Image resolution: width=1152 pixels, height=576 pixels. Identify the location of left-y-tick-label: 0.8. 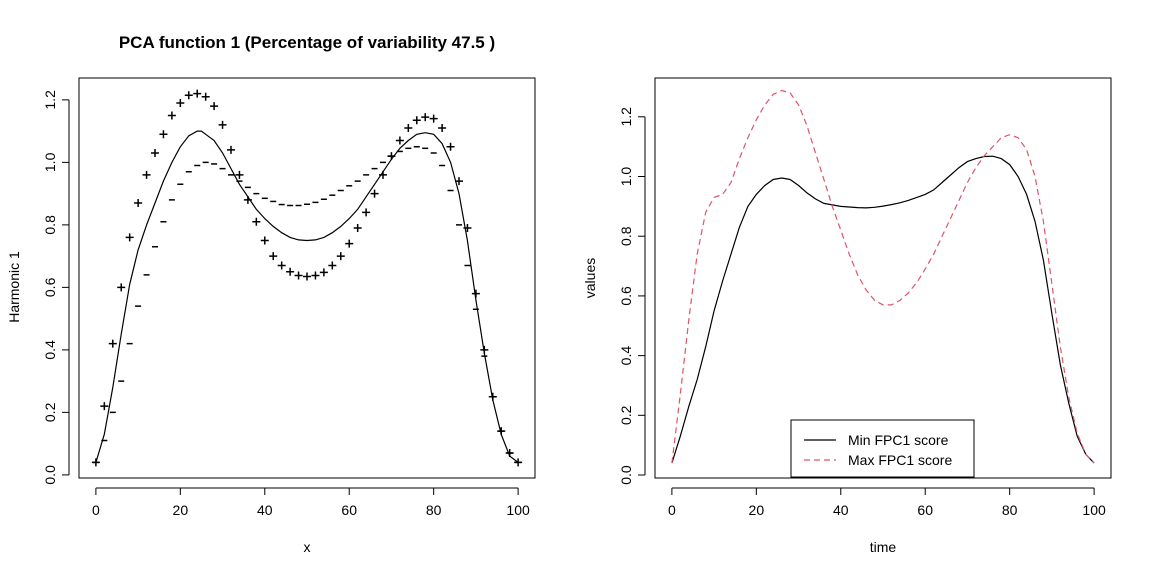
(50, 225).